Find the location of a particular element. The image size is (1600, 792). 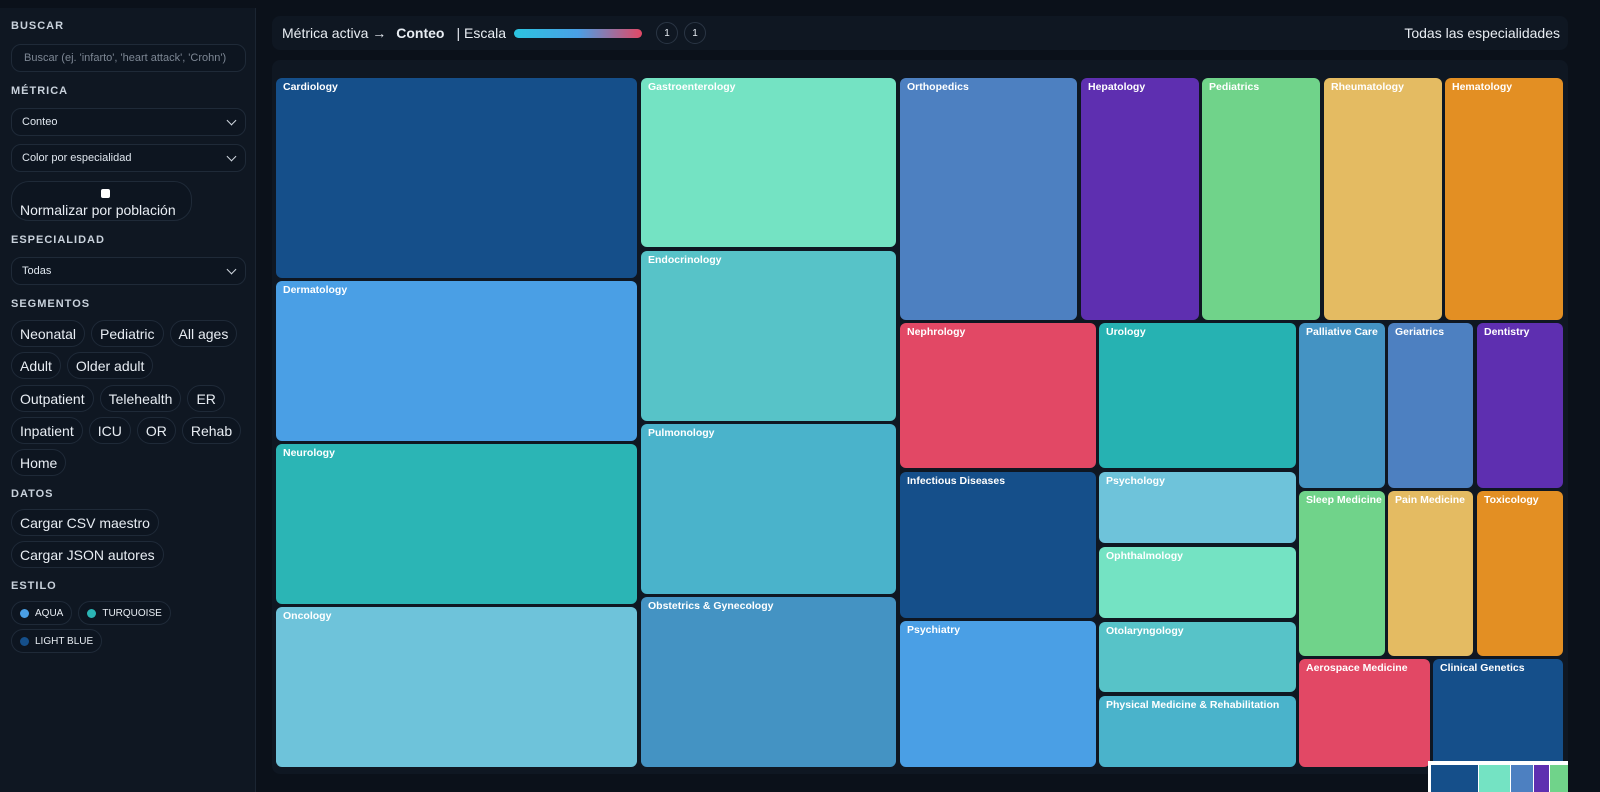

treemap-tile: Geriatrics is located at coordinates (1430, 405).